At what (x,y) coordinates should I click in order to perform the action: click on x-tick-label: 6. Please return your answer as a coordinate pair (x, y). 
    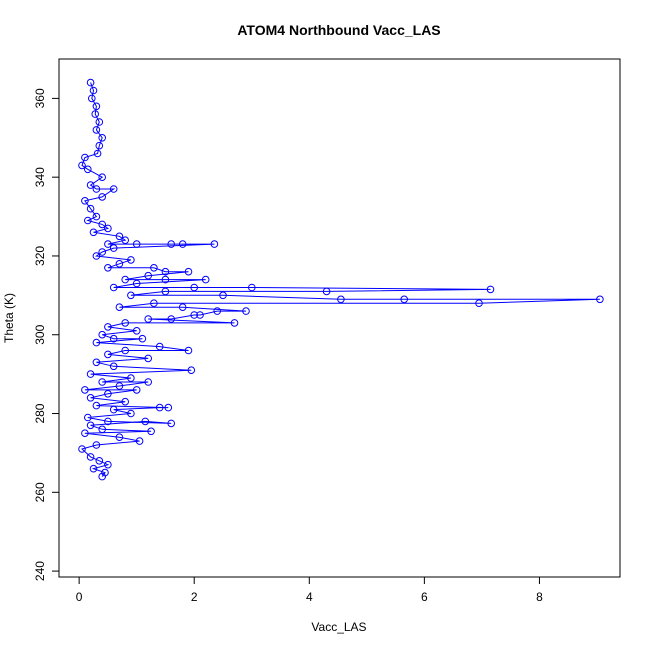
    Looking at the image, I should click on (424, 597).